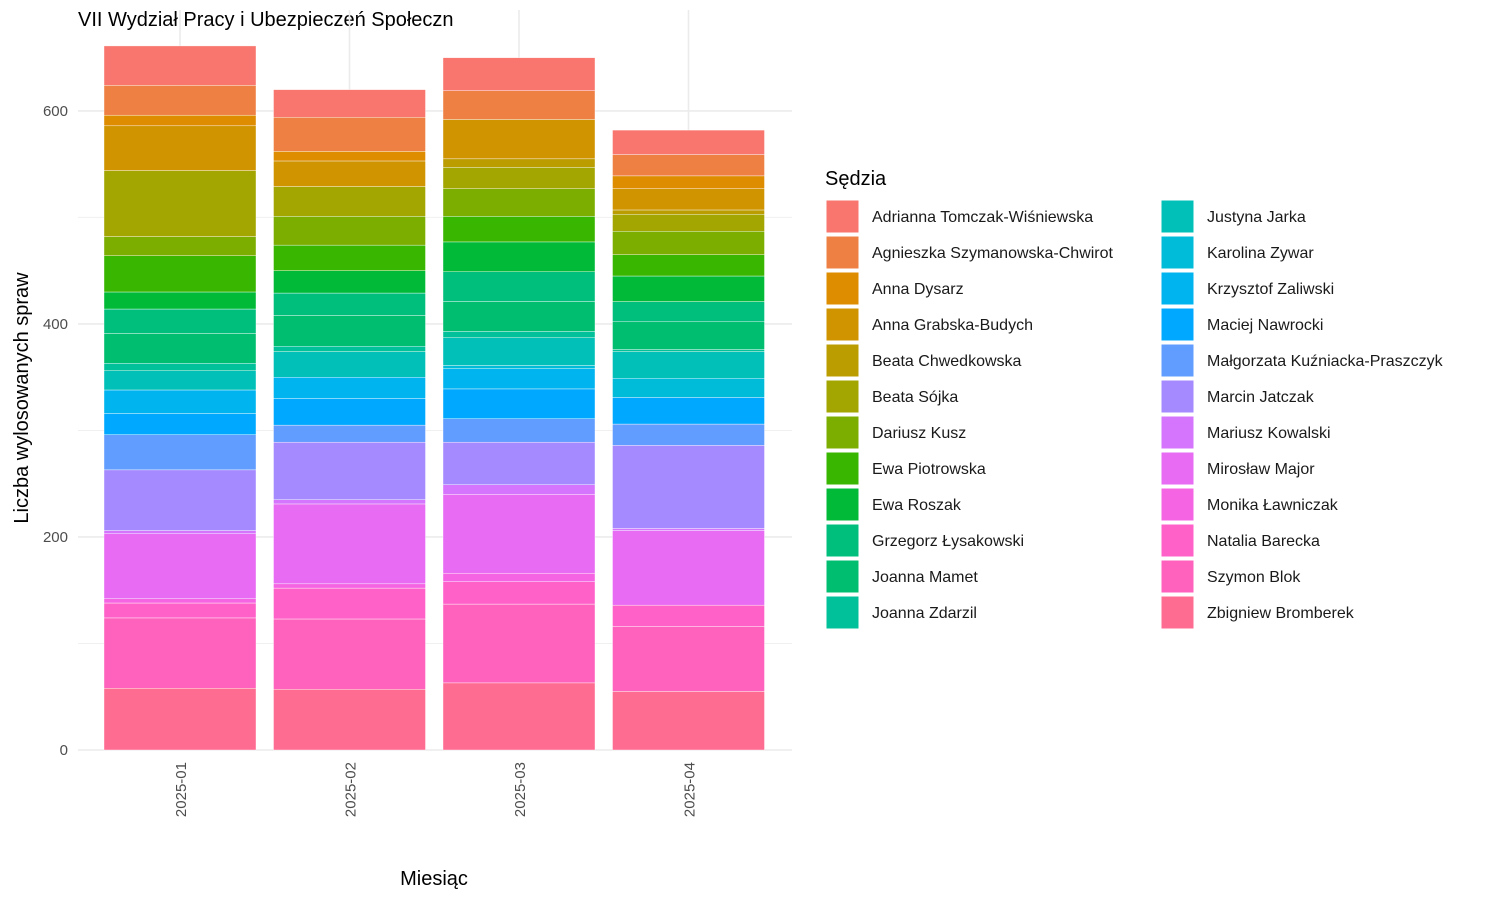 This screenshot has height=900, width=1500. I want to click on legend-label: Grzegorz Łysakowski, so click(948, 541).